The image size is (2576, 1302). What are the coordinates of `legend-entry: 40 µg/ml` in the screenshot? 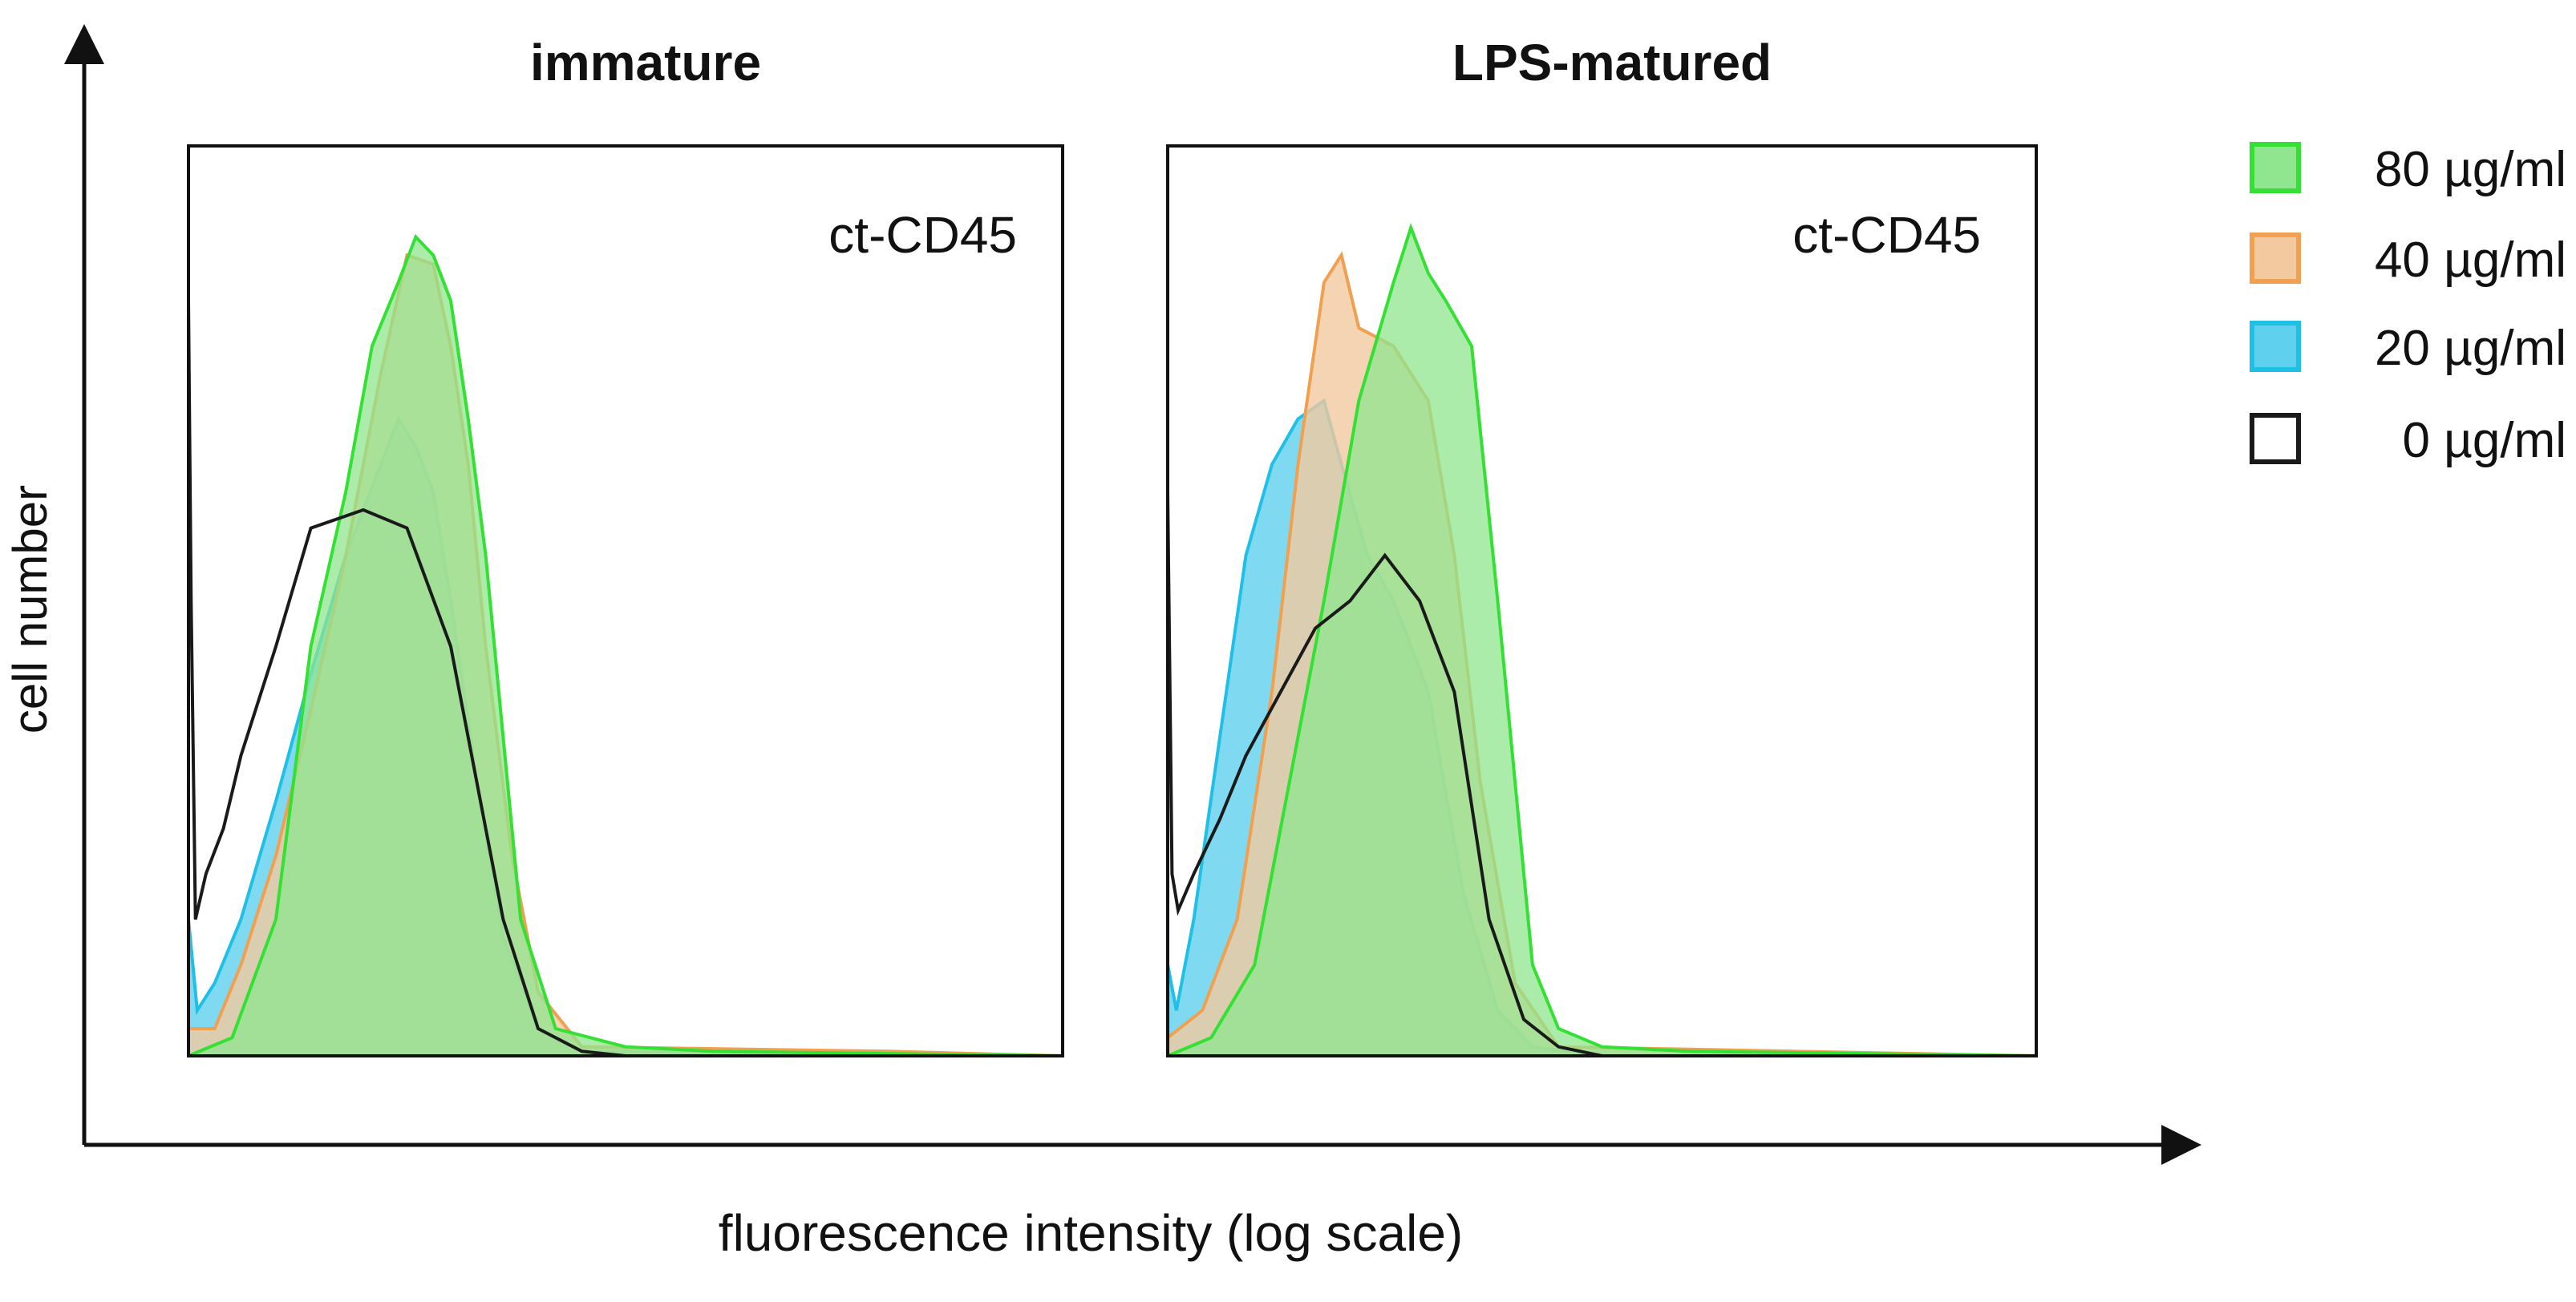 It's located at (2408, 260).